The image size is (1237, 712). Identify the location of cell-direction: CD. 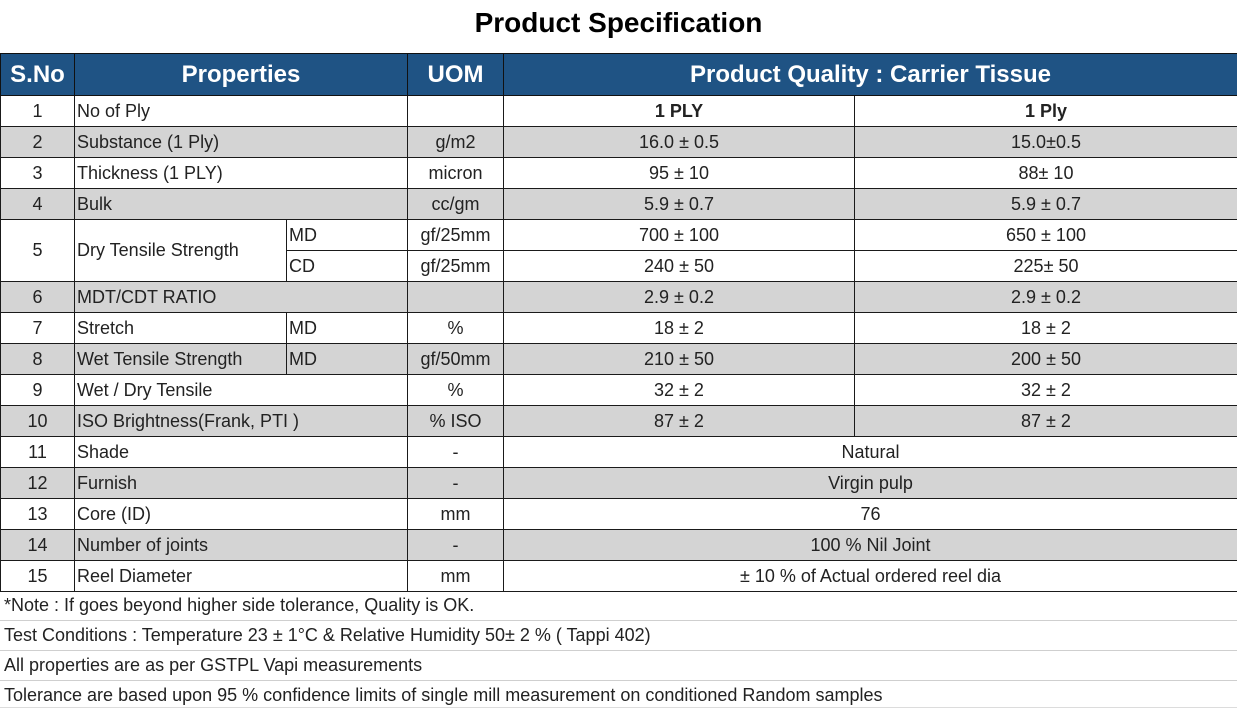
(347, 266).